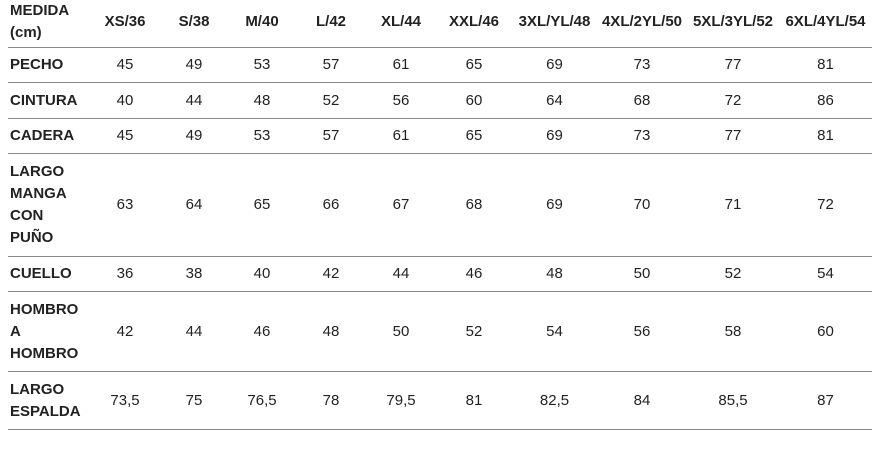 The image size is (890, 449). I want to click on table-row: CADERA 45 49 53 57 61 65 69 73 77 81, so click(440, 136).